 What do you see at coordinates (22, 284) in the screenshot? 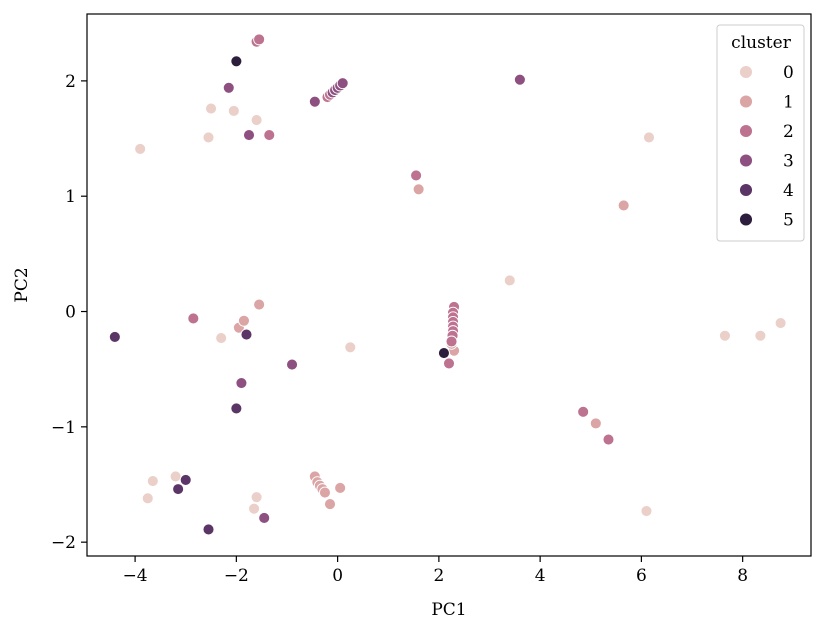
I see `y-axis-label: PC2` at bounding box center [22, 284].